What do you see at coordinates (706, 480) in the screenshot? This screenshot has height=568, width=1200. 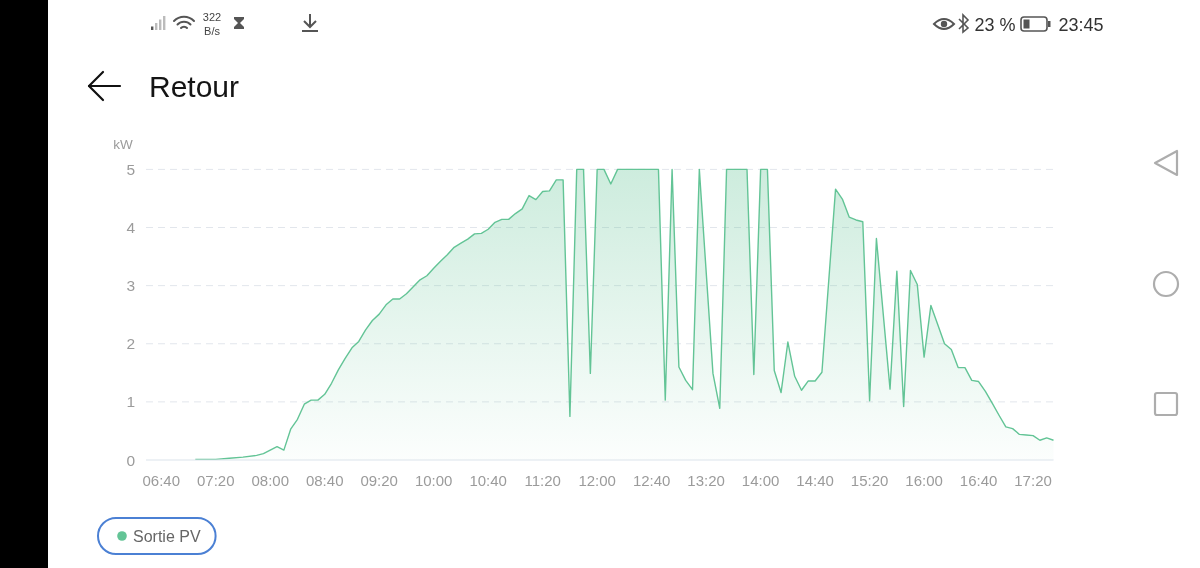 I see `x-tick-label: 13:20` at bounding box center [706, 480].